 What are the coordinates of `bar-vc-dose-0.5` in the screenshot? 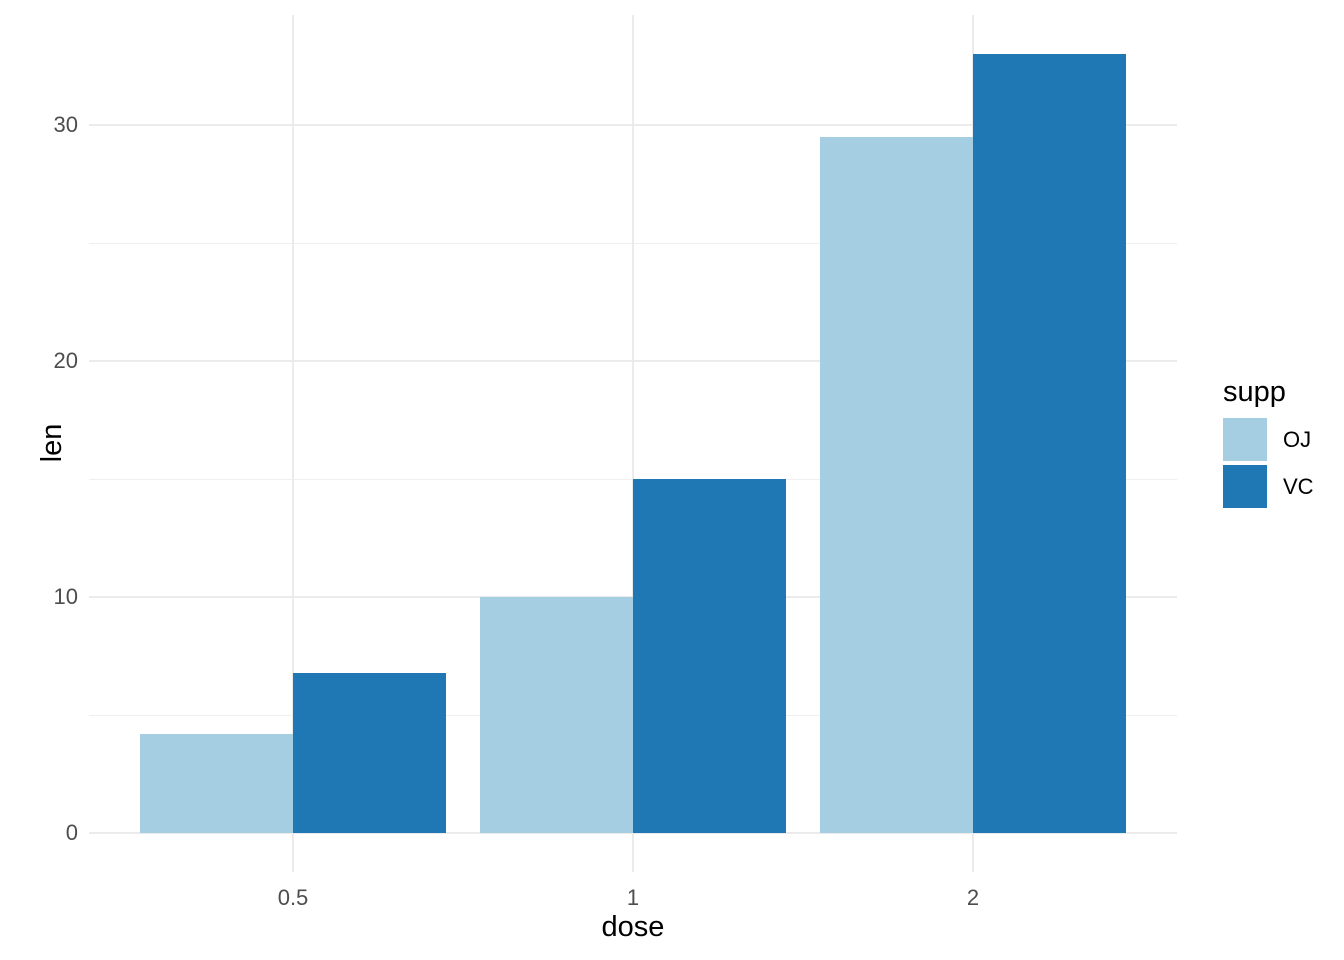 It's located at (369, 752).